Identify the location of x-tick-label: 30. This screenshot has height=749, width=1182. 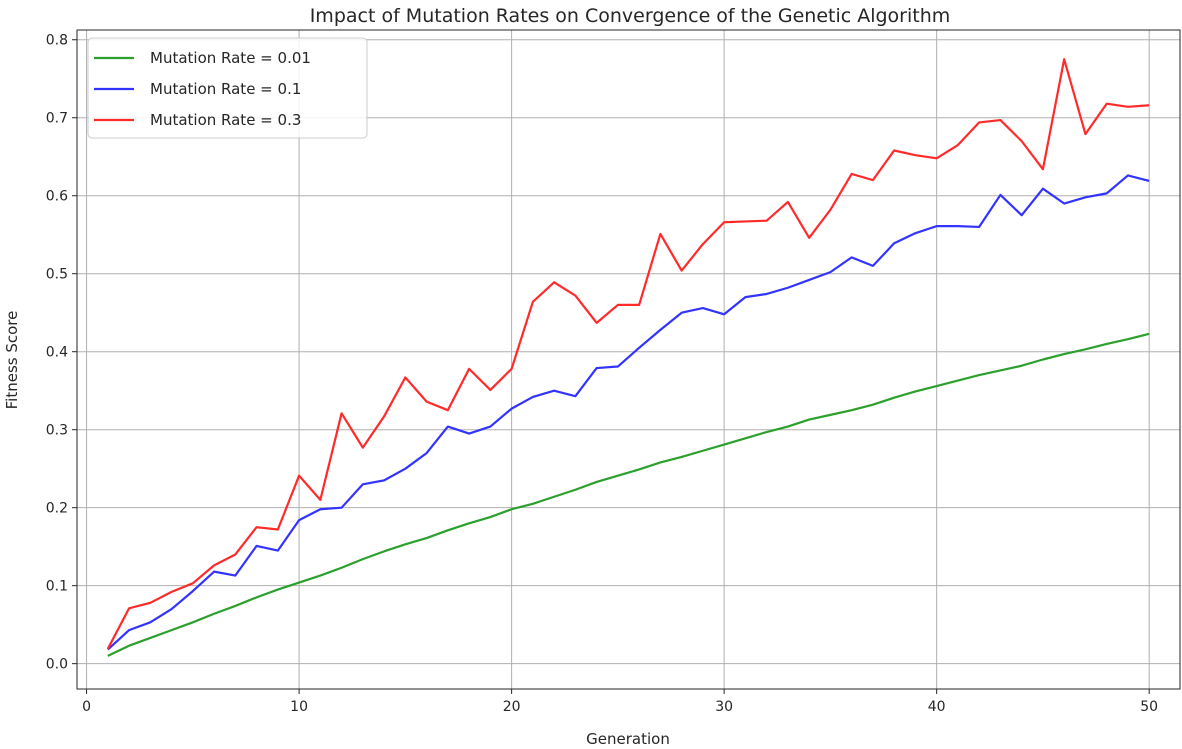
(724, 707).